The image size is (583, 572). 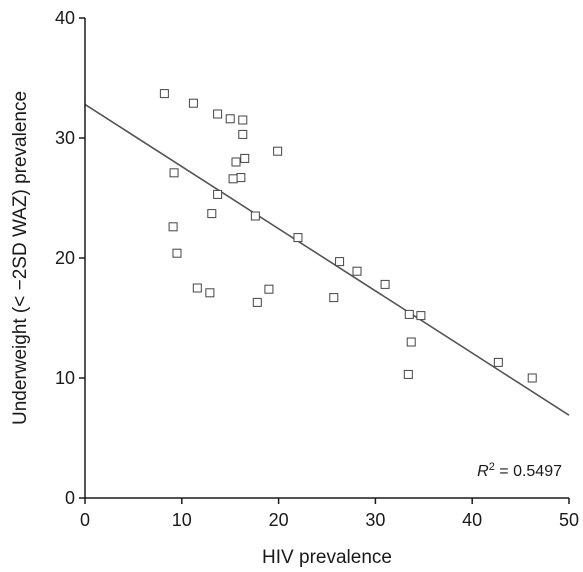 What do you see at coordinates (20, 258) in the screenshot?
I see `y-axis-title: Underweight (< −2SD WAZ) prevalence` at bounding box center [20, 258].